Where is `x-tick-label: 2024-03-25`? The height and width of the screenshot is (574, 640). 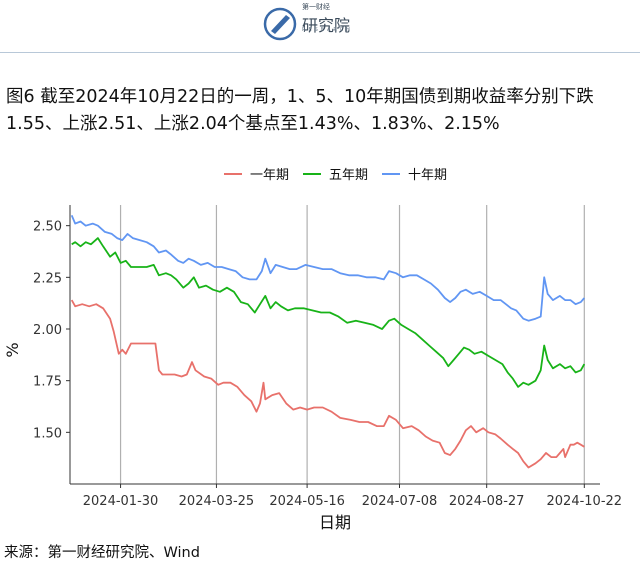 x-tick-label: 2024-03-25 is located at coordinates (217, 501).